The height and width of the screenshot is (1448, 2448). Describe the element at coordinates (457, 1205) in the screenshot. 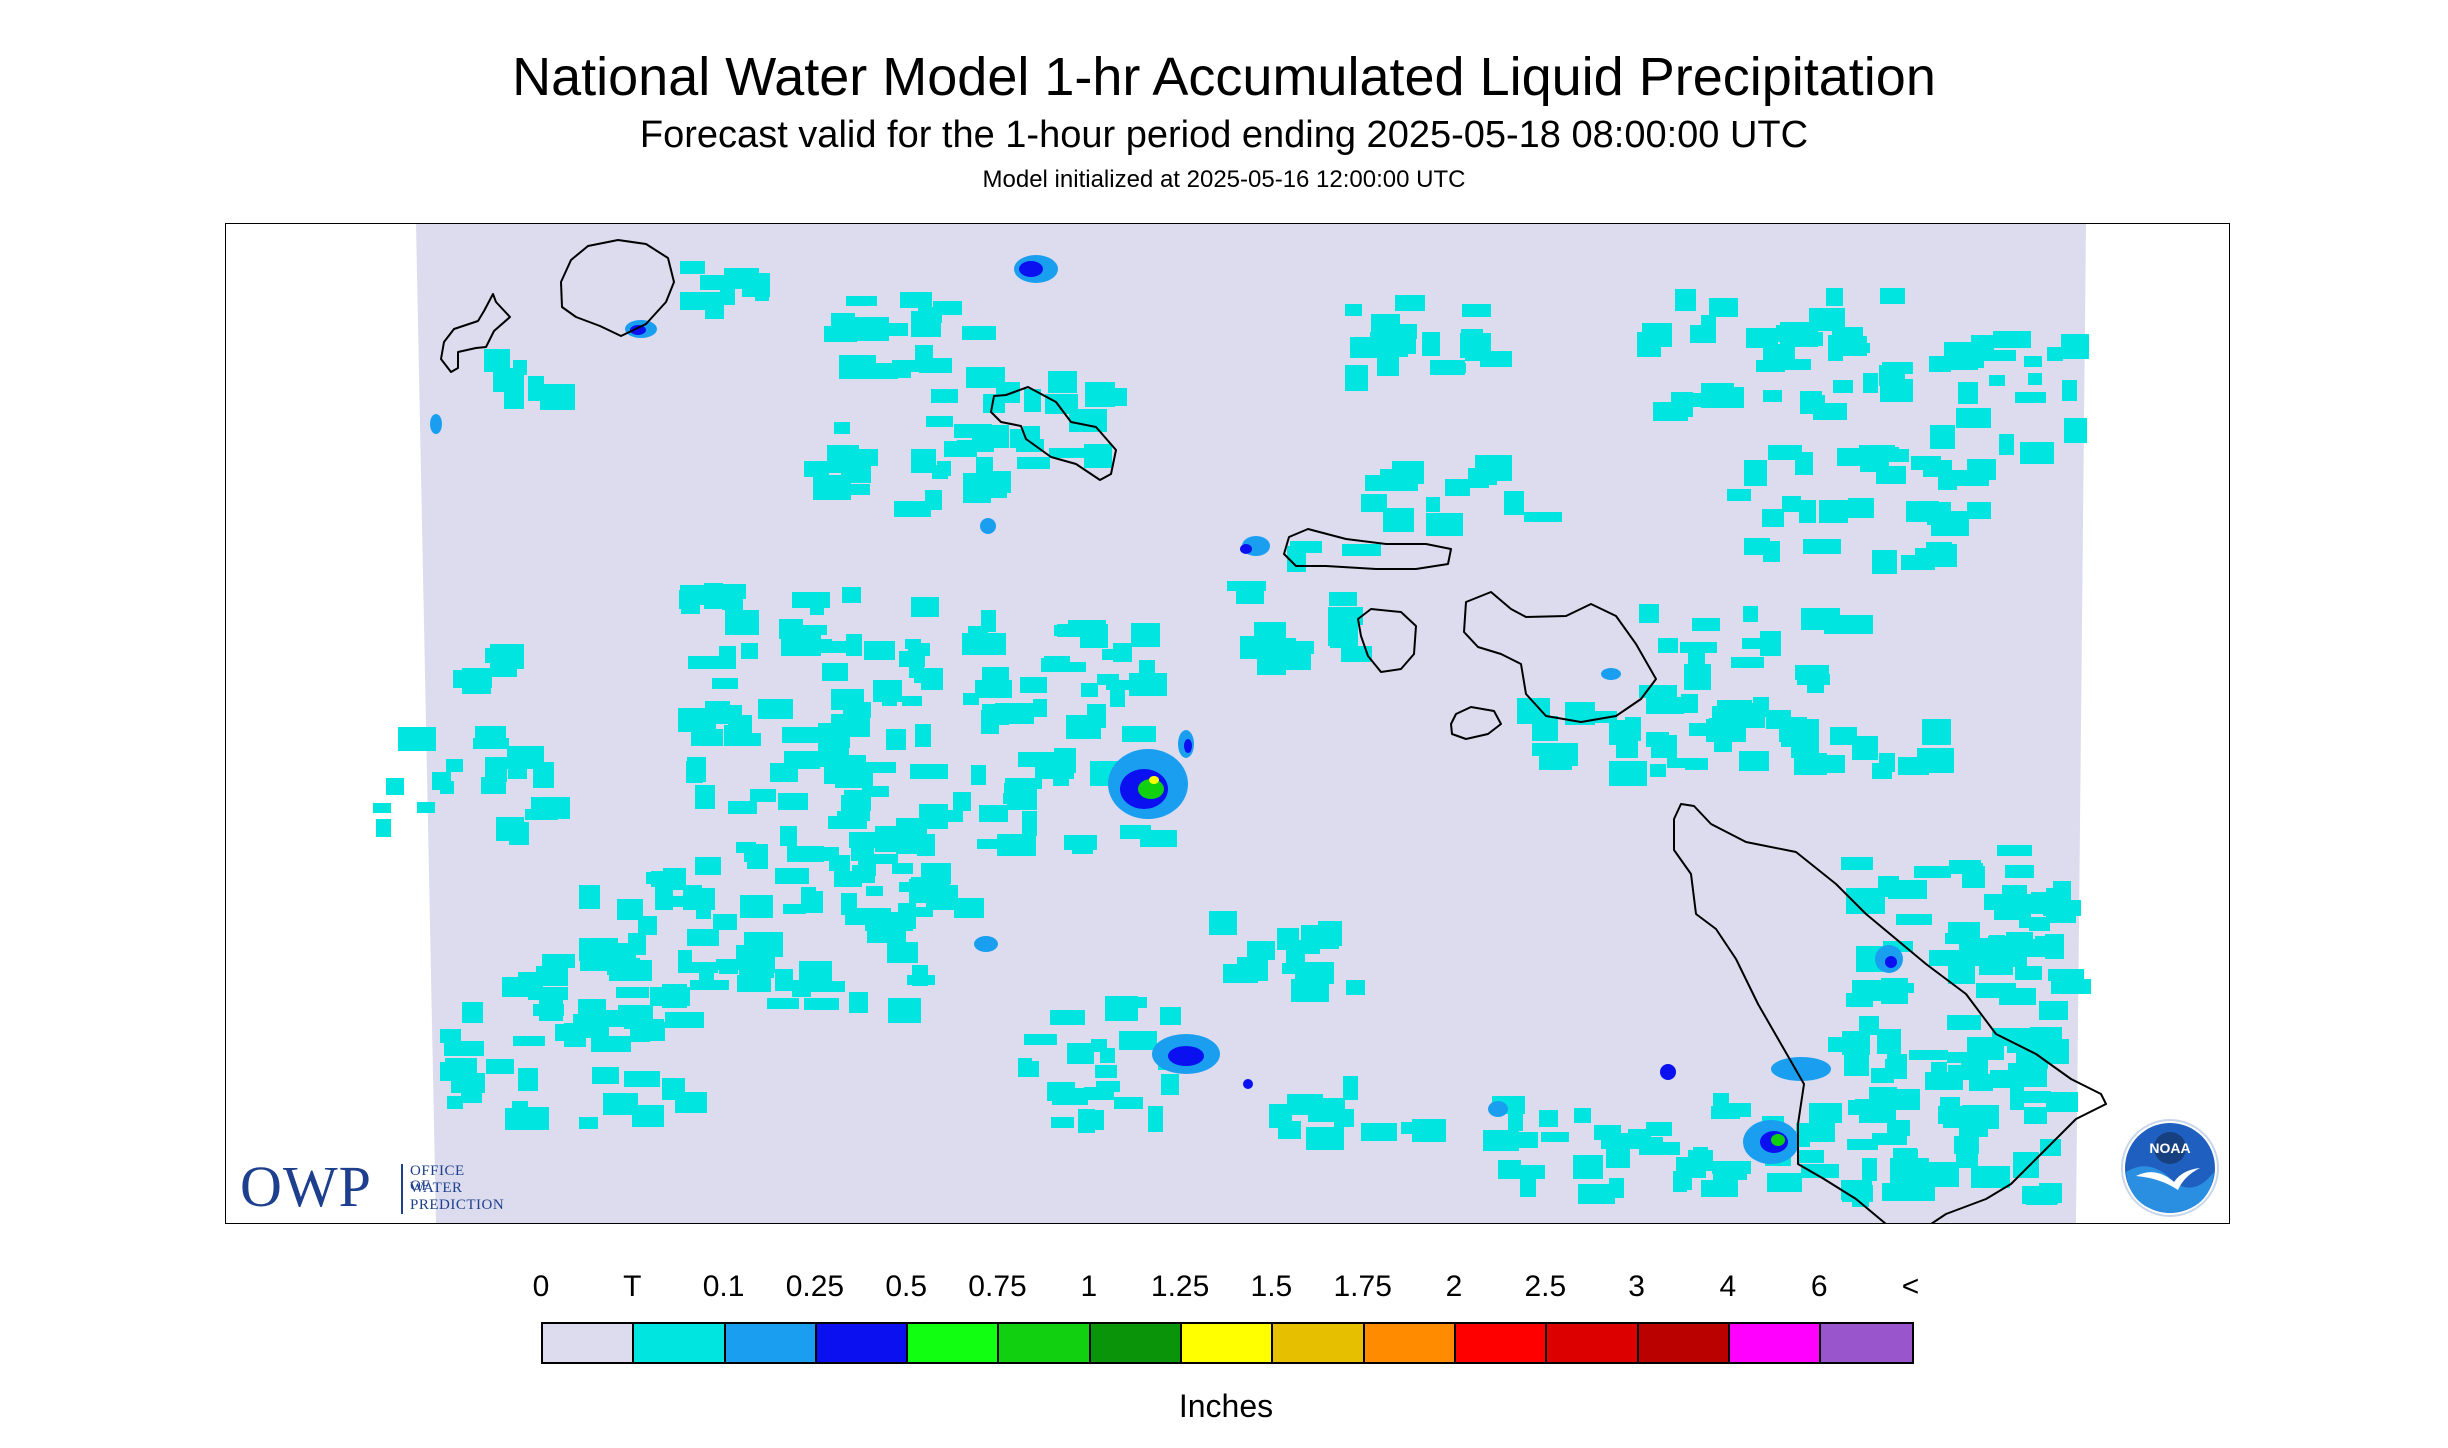

I see `owp-logo-line-3: PREDICTION` at that location.